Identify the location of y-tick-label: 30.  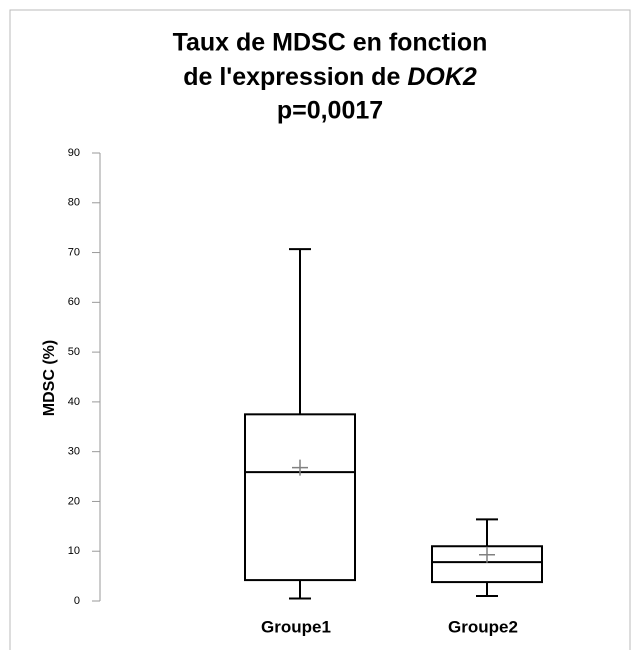
(74, 452).